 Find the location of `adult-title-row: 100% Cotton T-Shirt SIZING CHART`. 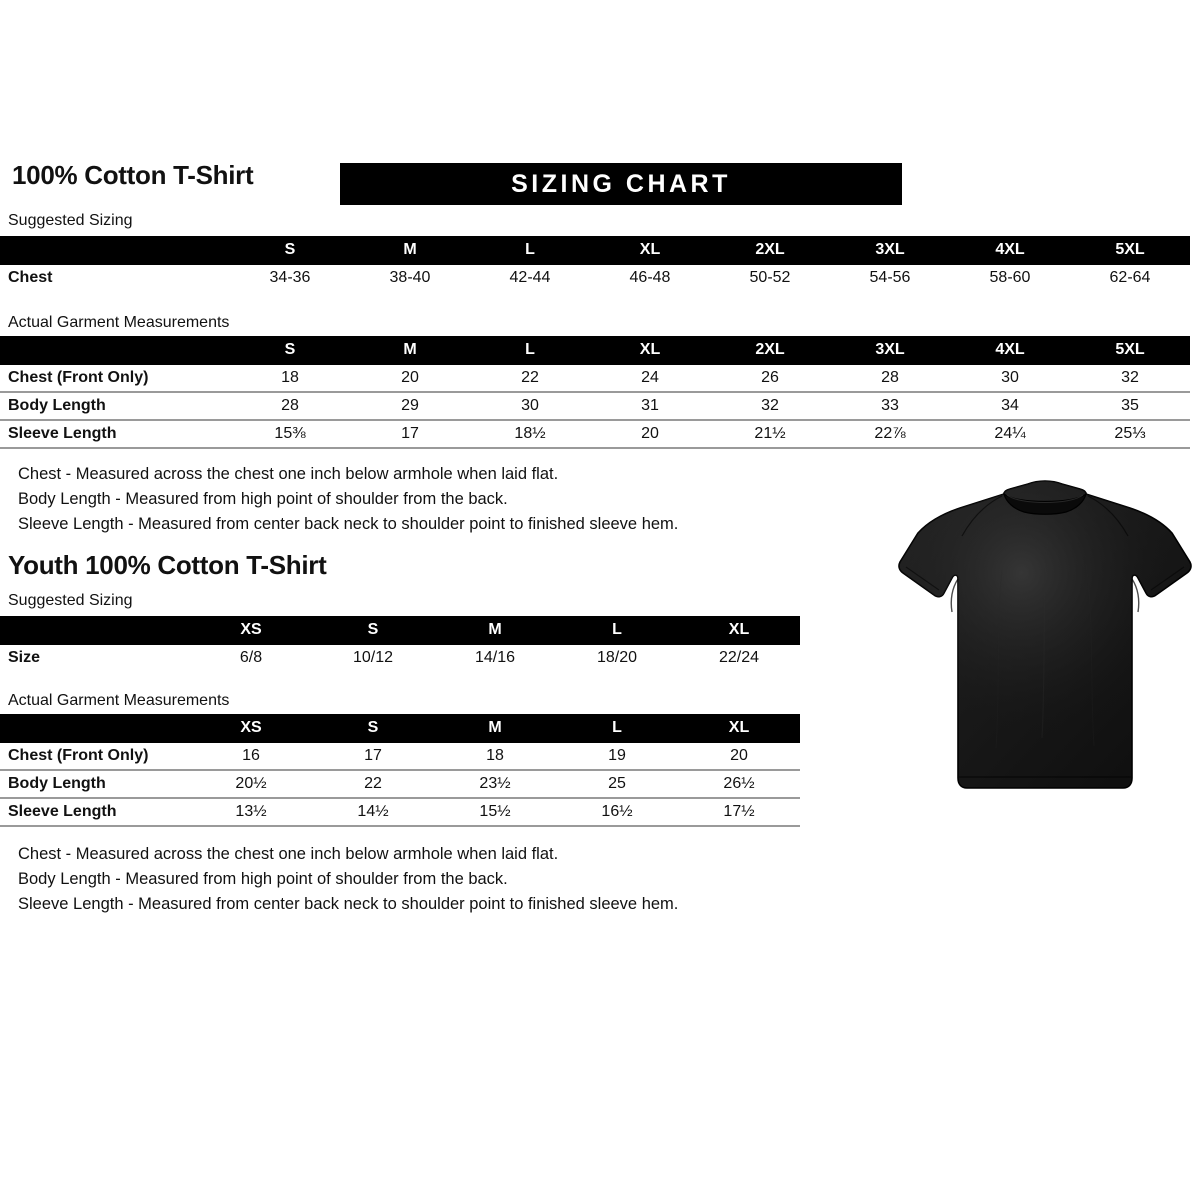

adult-title-row: 100% Cotton T-Shirt SIZING CHART is located at coordinates (600, 184).